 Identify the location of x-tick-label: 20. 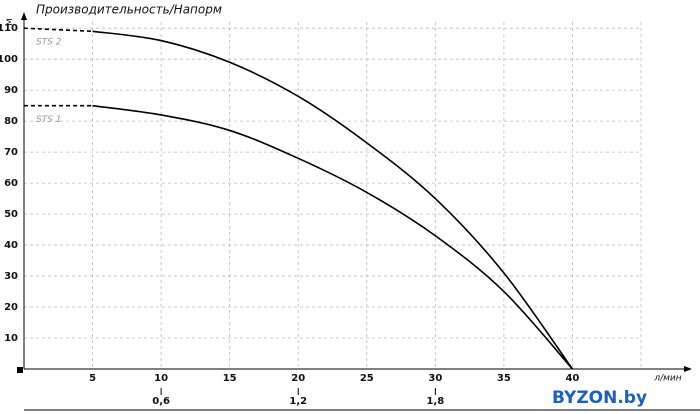
(298, 378).